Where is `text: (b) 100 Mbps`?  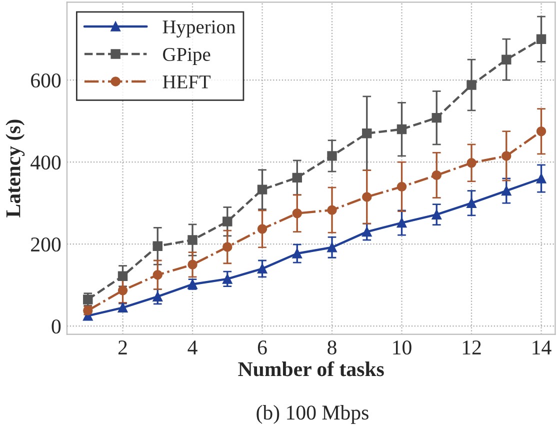
text: (b) 100 Mbps is located at coordinates (312, 414).